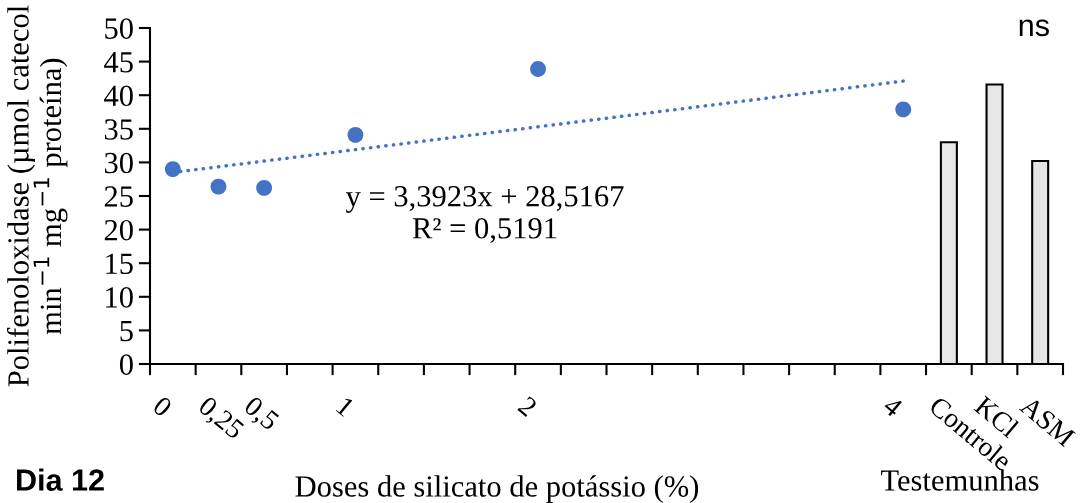  Describe the element at coordinates (1047, 421) in the screenshot. I see `x-tick-label: ASM` at that location.